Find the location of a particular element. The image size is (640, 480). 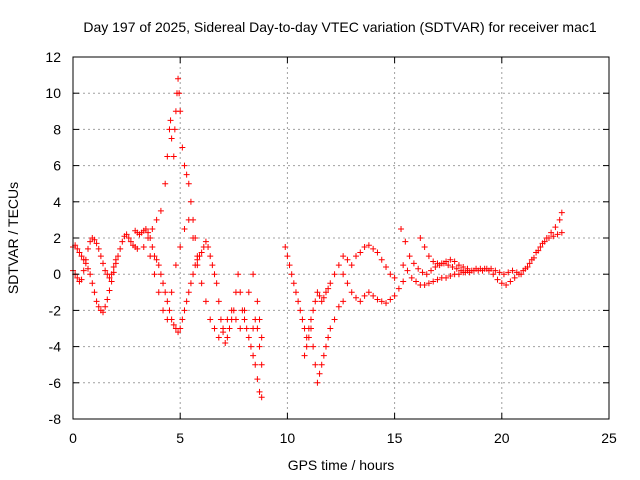

series-track-i is located at coordinates (369, 261).